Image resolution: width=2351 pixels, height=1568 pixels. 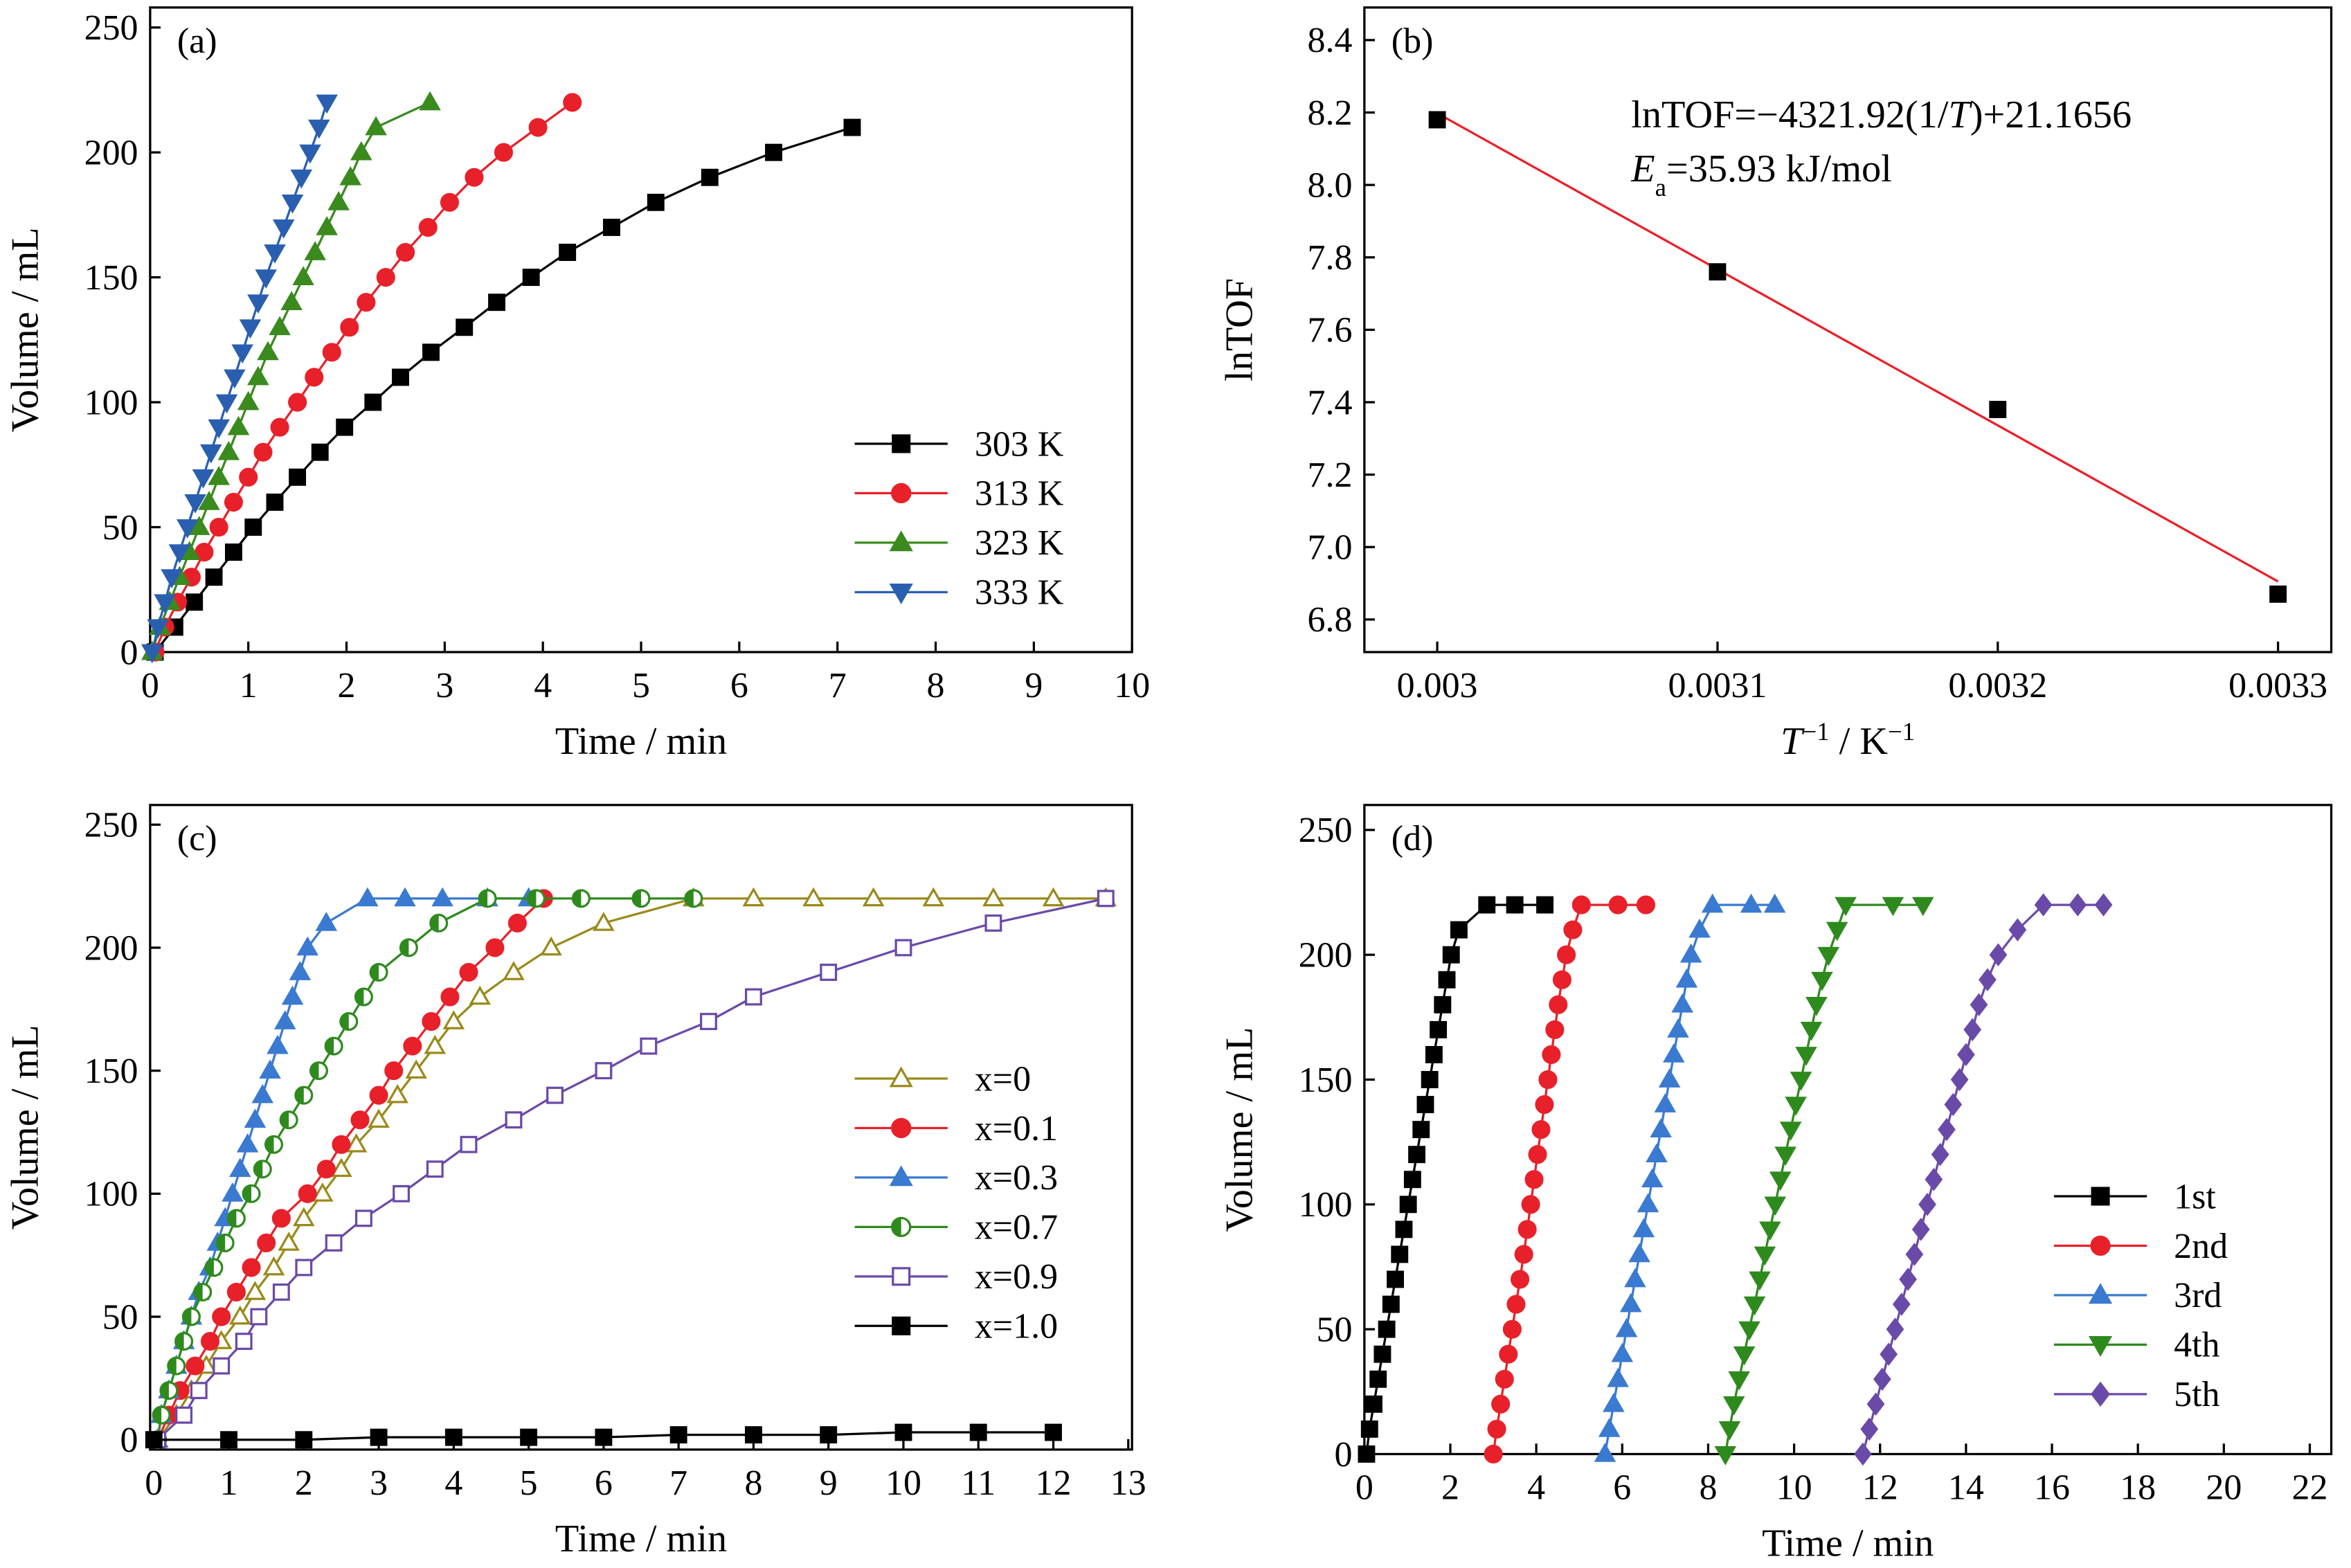 What do you see at coordinates (1364, 1487) in the screenshot?
I see `x-tick-label: 0` at bounding box center [1364, 1487].